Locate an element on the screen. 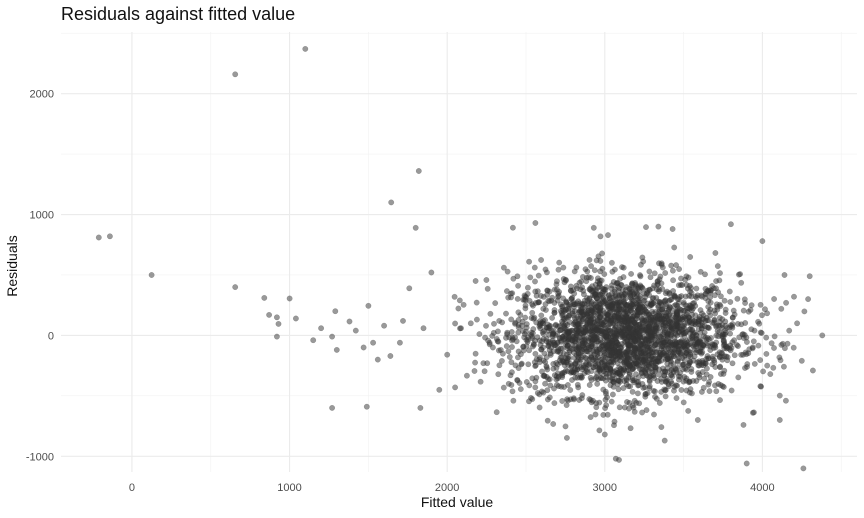 This screenshot has width=864, height=518. y-axis-label: Residuals is located at coordinates (12, 266).